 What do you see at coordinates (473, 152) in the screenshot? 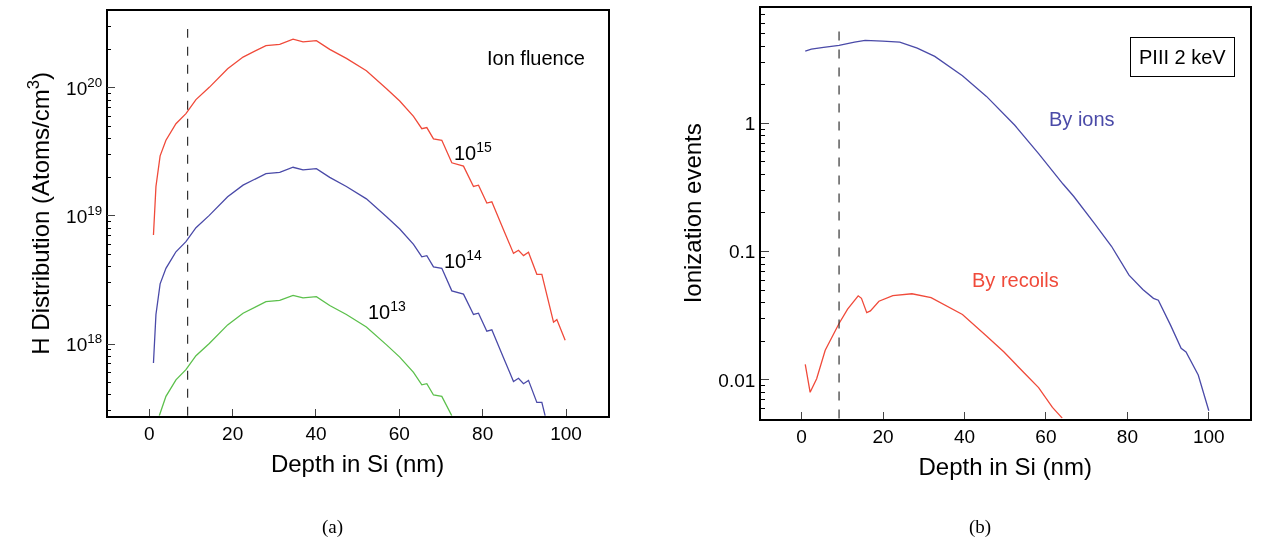
I see `series-label: 10$^{15}$` at bounding box center [473, 152].